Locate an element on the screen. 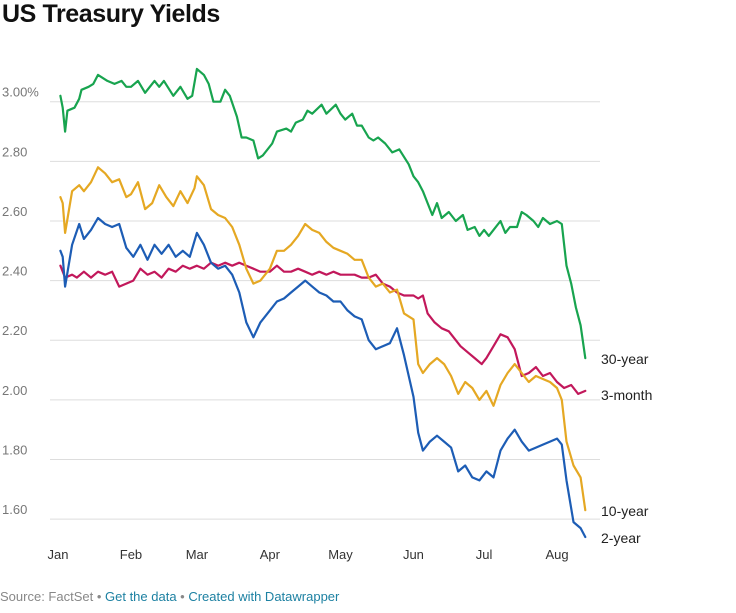 This screenshot has height=613, width=736. x-axis-ticks: Jan Feb Mar Apr May Jun Jul Aug is located at coordinates (308, 554).